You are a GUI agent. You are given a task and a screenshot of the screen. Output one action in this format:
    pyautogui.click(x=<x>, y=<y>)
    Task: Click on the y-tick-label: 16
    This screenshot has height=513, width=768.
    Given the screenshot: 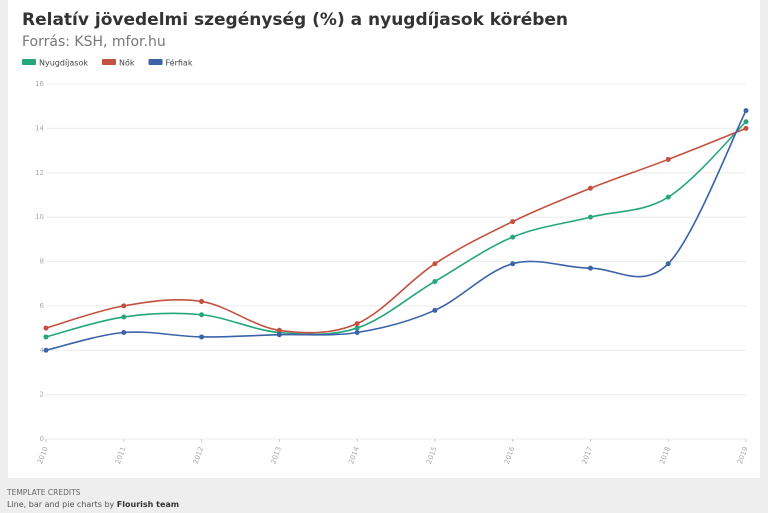 What is the action you would take?
    pyautogui.click(x=39, y=84)
    